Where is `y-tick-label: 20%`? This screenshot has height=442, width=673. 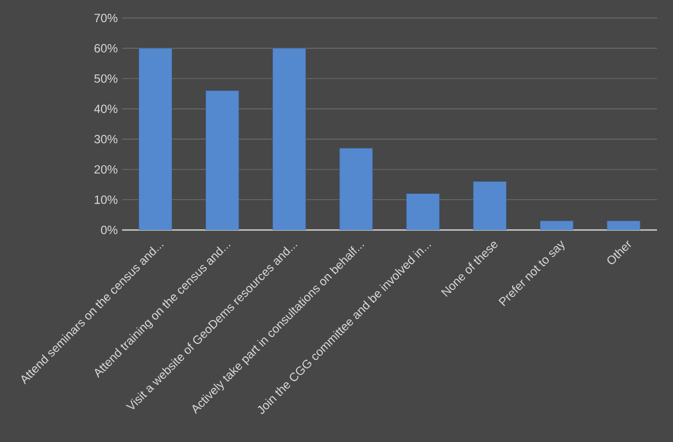 y-tick-label: 20% is located at coordinates (106, 169).